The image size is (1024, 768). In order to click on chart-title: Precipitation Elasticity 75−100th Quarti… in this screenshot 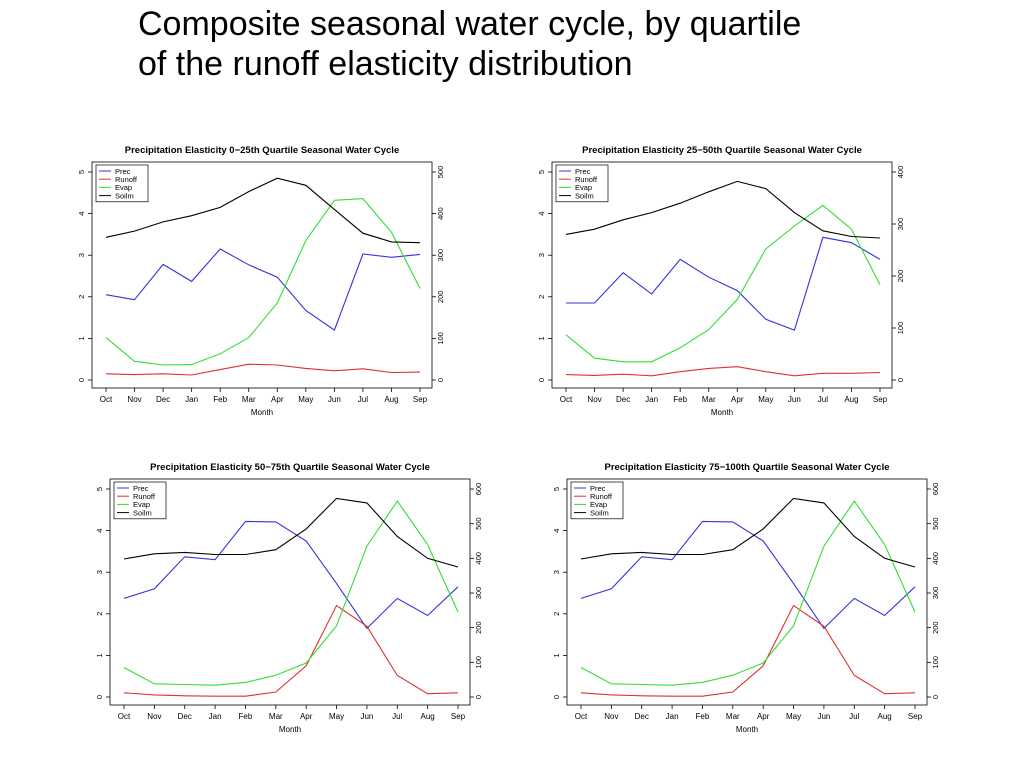, I will do `click(746, 467)`.